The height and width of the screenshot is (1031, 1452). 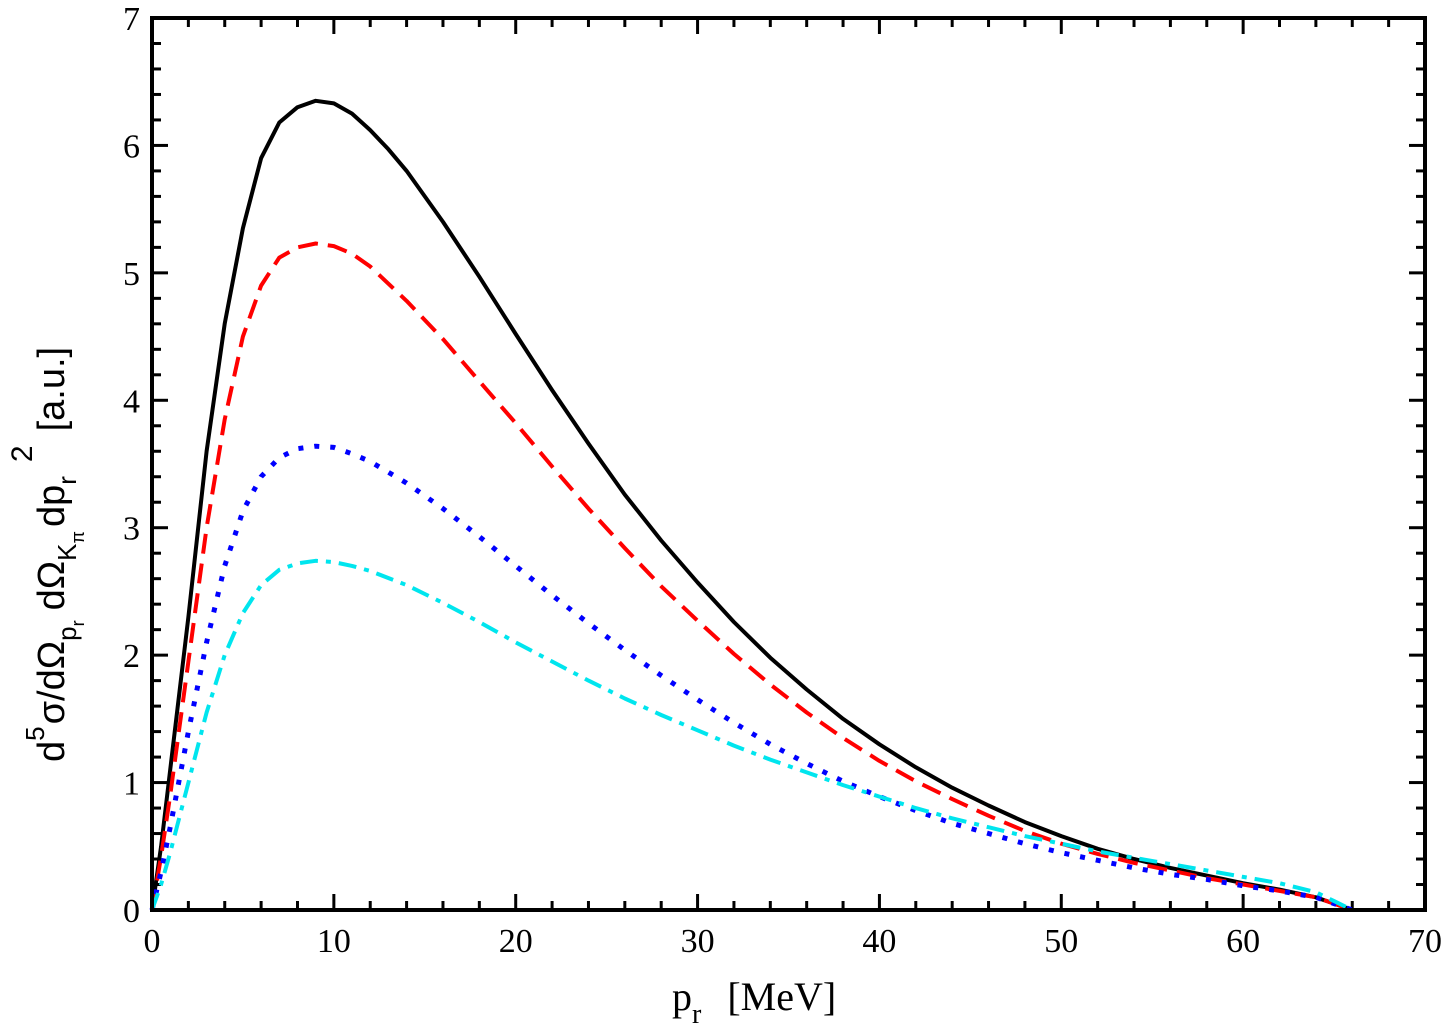 I want to click on y-tick-label: 4, so click(x=131, y=401).